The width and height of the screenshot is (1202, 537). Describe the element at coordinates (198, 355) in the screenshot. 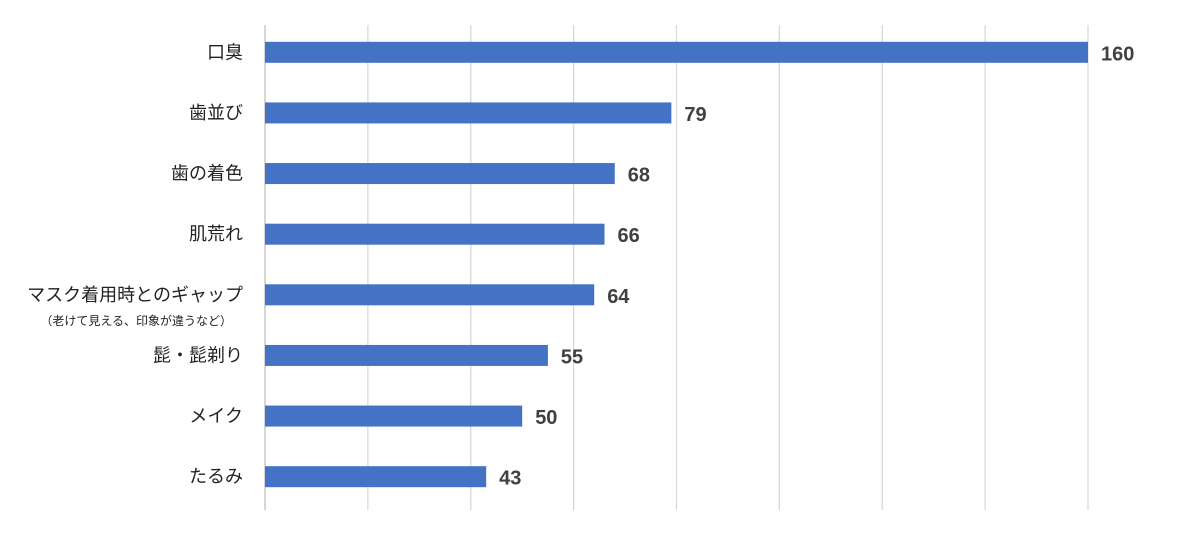

I see `category-label: 髭・髭剃り` at that location.